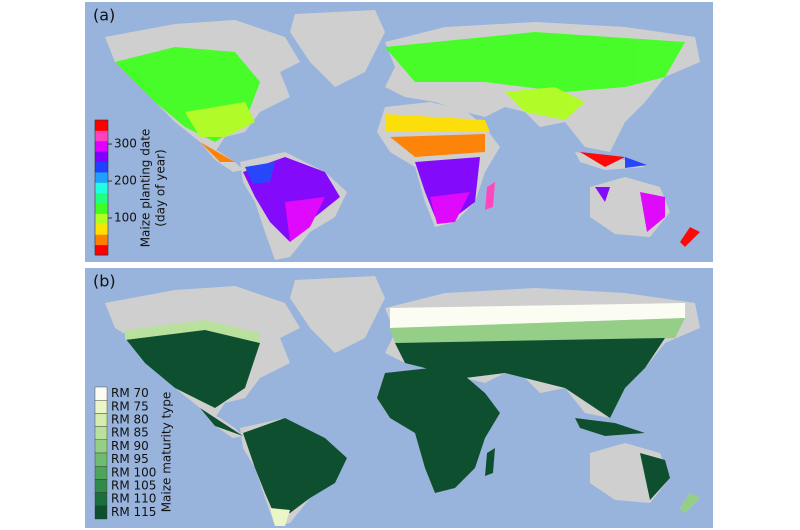 The height and width of the screenshot is (530, 800). What do you see at coordinates (167, 452) in the screenshot?
I see `legend-title: Maize maturity type` at bounding box center [167, 452].